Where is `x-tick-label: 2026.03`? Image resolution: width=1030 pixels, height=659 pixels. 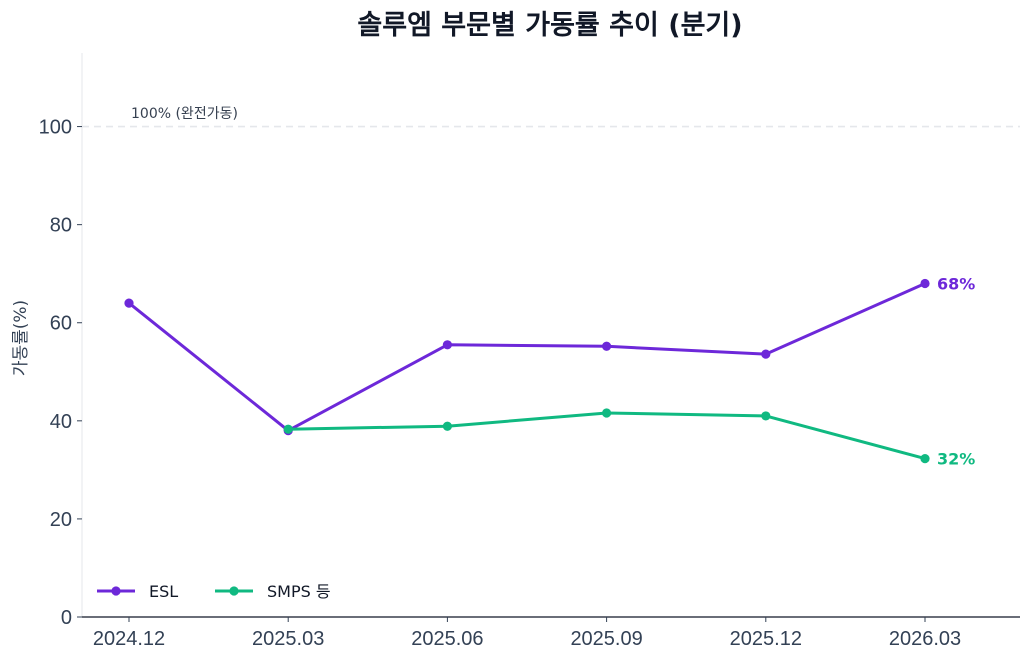 x-tick-label: 2026.03 is located at coordinates (925, 639).